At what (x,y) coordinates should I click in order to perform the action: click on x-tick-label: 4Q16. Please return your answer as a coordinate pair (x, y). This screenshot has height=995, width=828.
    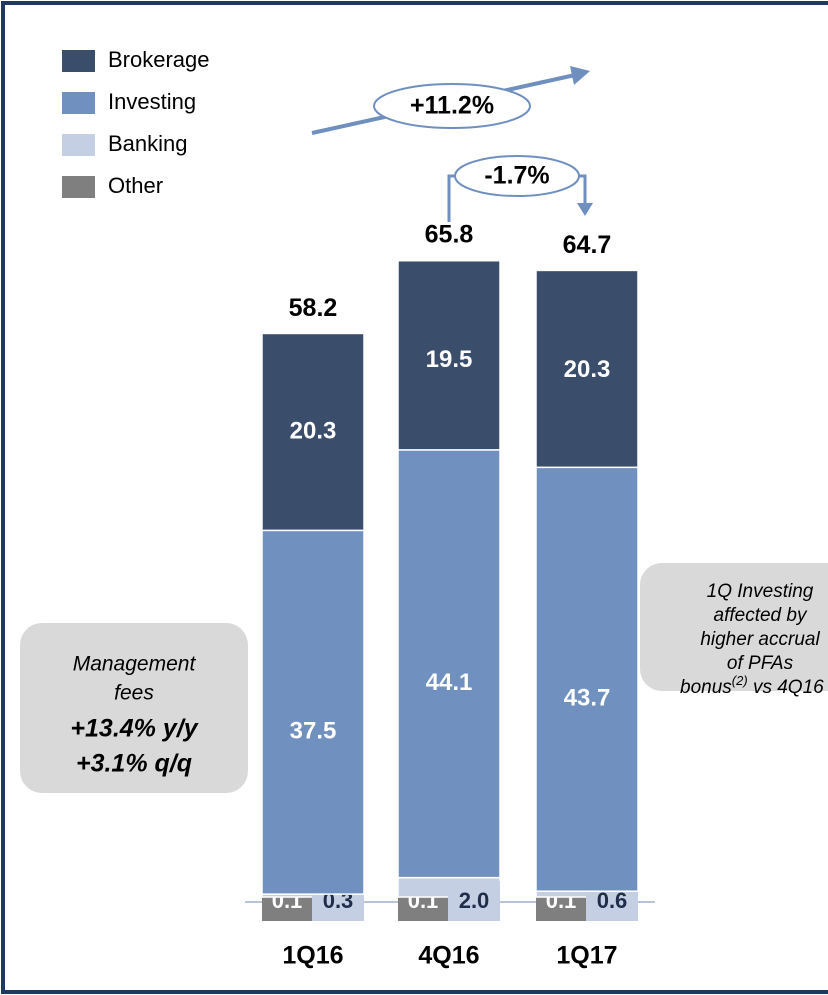
    Looking at the image, I should click on (448, 956).